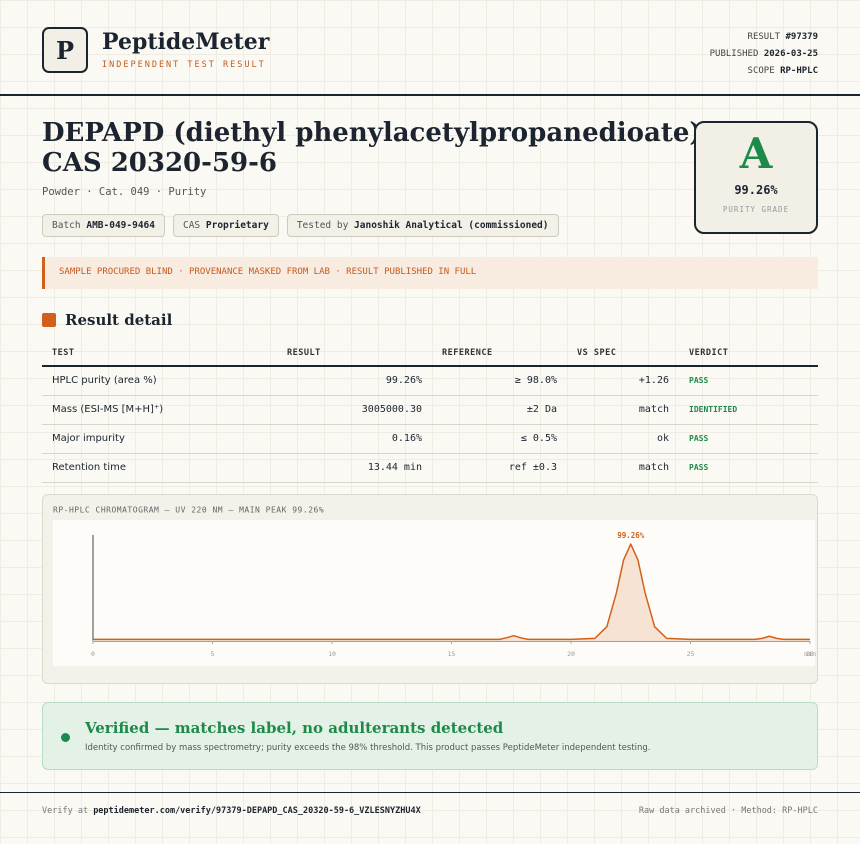  What do you see at coordinates (159, 439) in the screenshot?
I see `table-cell: Major impurity` at bounding box center [159, 439].